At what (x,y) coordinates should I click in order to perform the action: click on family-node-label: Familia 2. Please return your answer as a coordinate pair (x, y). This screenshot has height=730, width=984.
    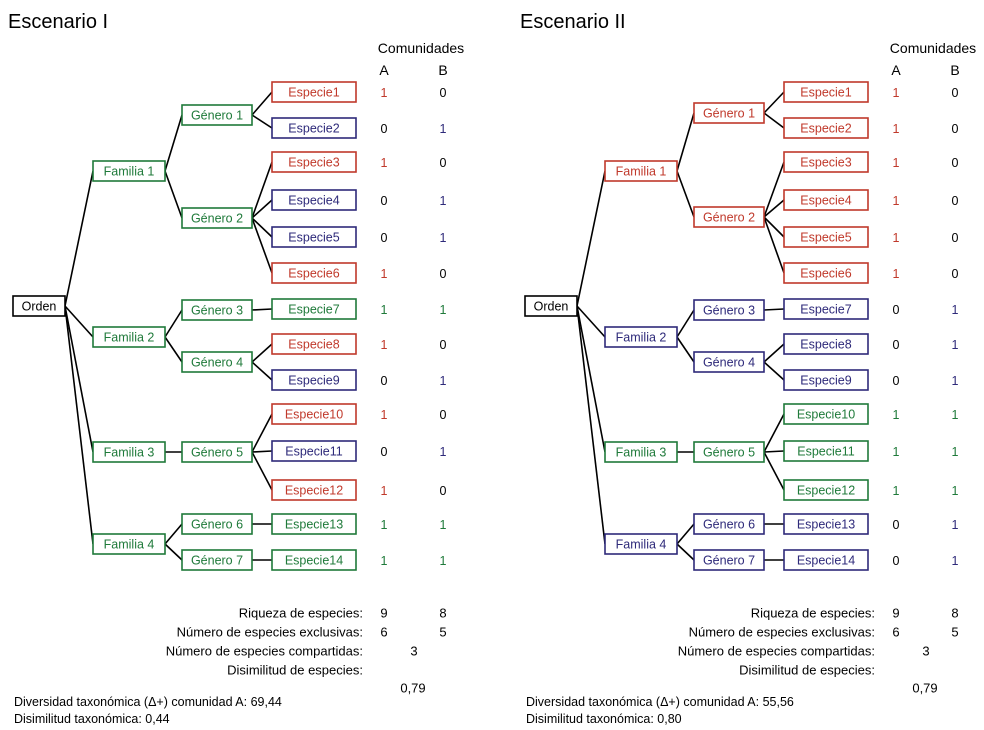
    Looking at the image, I should click on (129, 338).